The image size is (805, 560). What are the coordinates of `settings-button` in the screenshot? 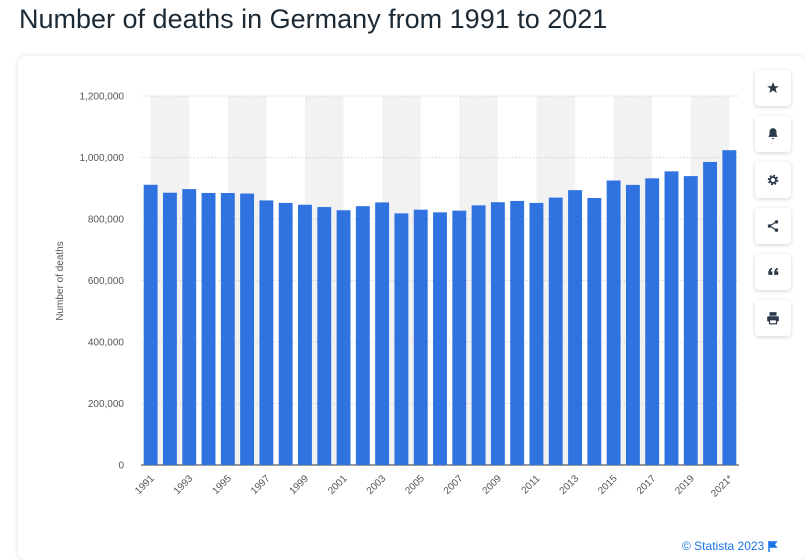 It's located at (773, 180).